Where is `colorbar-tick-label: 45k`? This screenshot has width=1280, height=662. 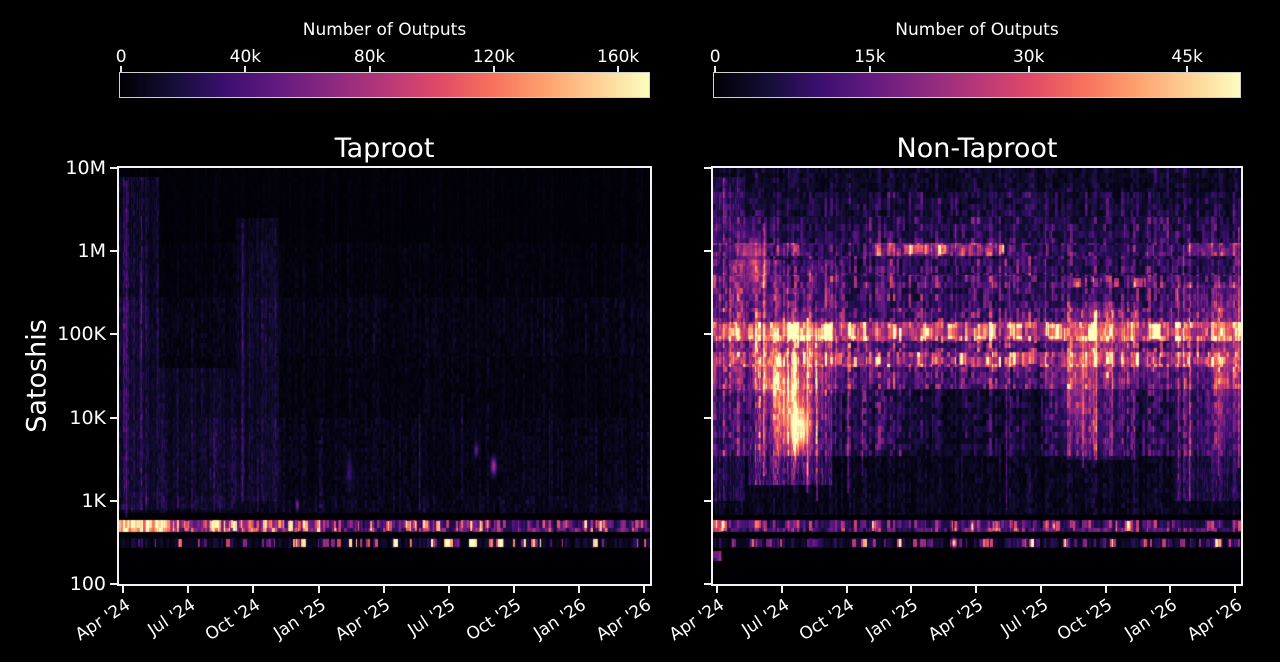 colorbar-tick-label: 45k is located at coordinates (1187, 57).